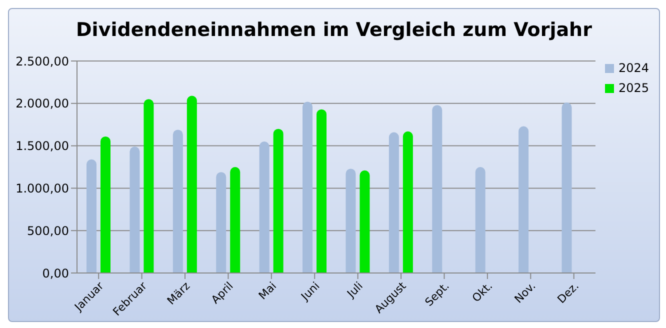  Describe the element at coordinates (42, 61) in the screenshot. I see `y-tick-label: 2.500,00` at that location.